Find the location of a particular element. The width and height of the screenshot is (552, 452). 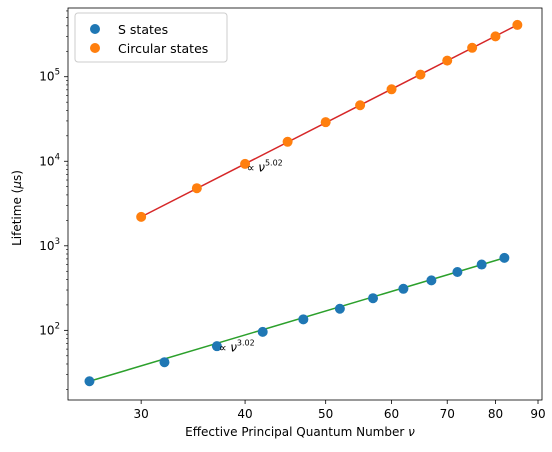

legend-frame is located at coordinates (151, 37).